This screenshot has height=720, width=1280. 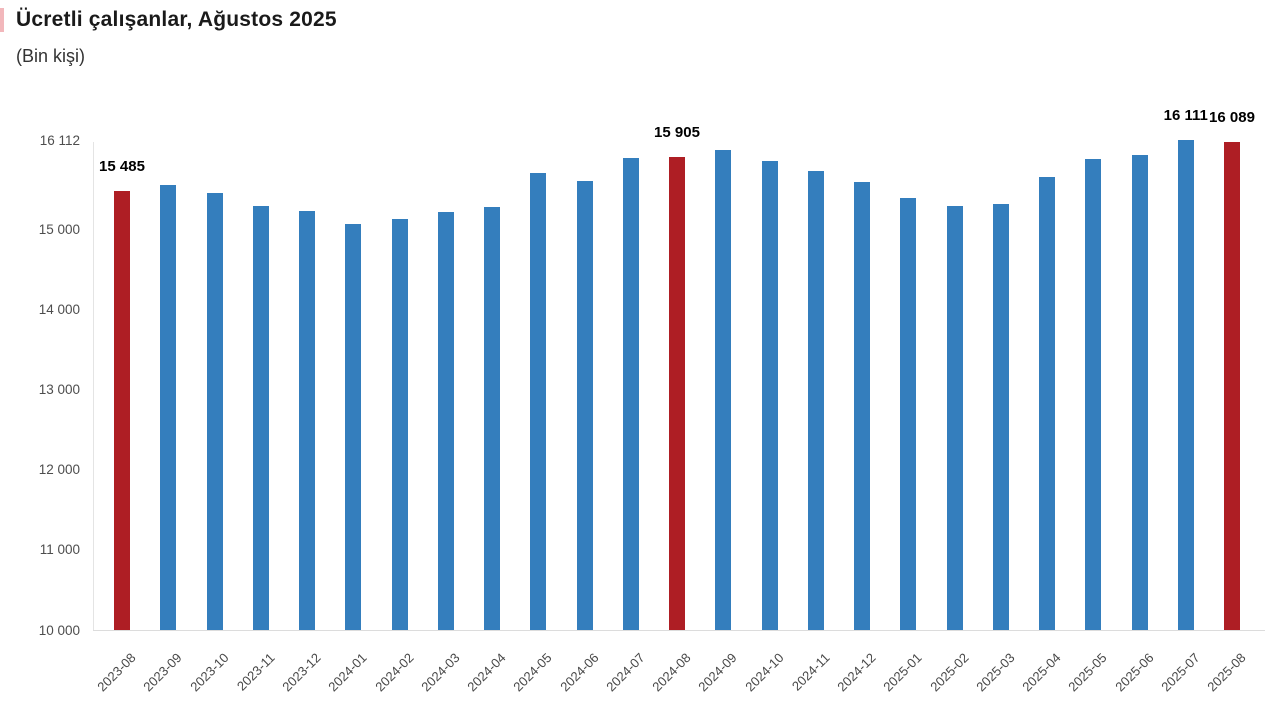 I want to click on x-axis-label-2023-11: 2023-11, so click(x=255, y=672).